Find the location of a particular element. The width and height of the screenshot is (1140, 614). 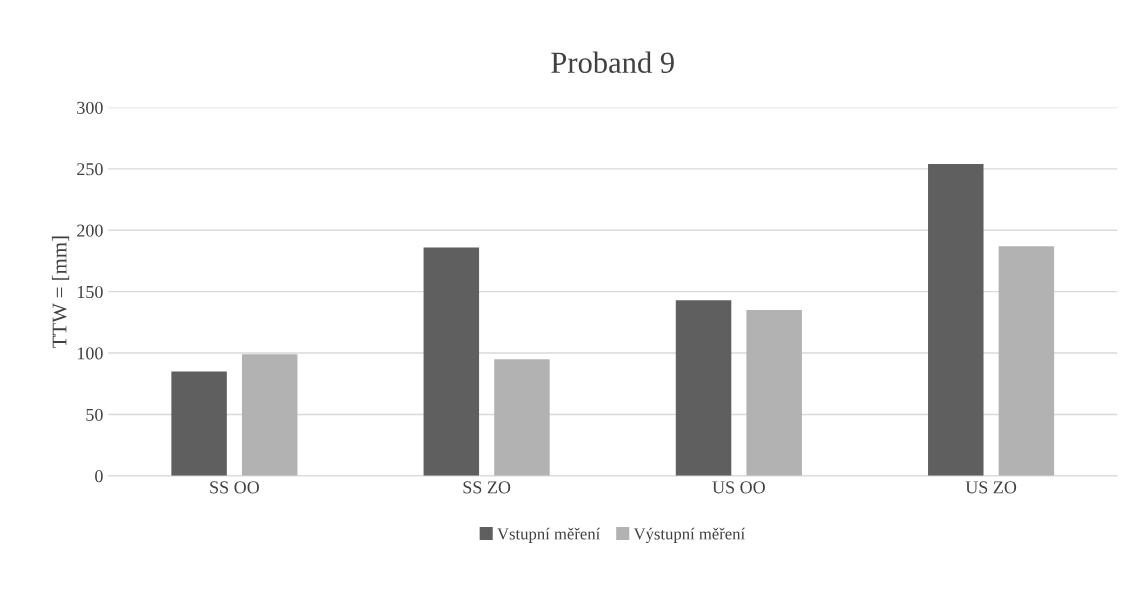

y-tick-label: 50 is located at coordinates (94, 414).